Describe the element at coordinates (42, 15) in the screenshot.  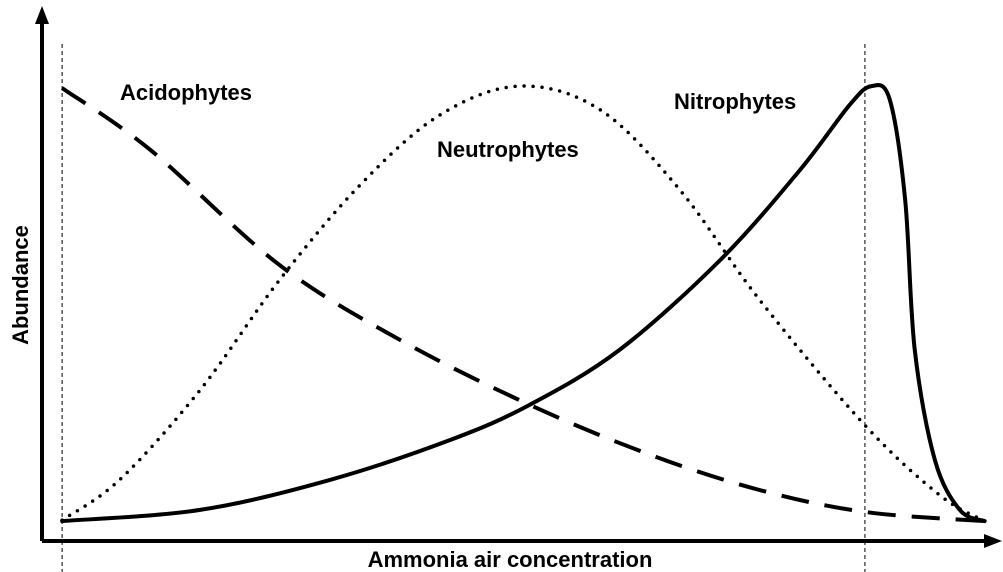
I see `y-axis-arrow` at that location.